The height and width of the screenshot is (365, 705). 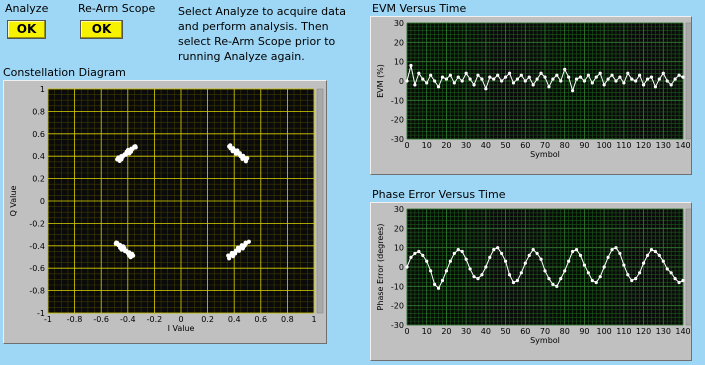 I want to click on plot-scroll-edge, so click(x=688, y=267).